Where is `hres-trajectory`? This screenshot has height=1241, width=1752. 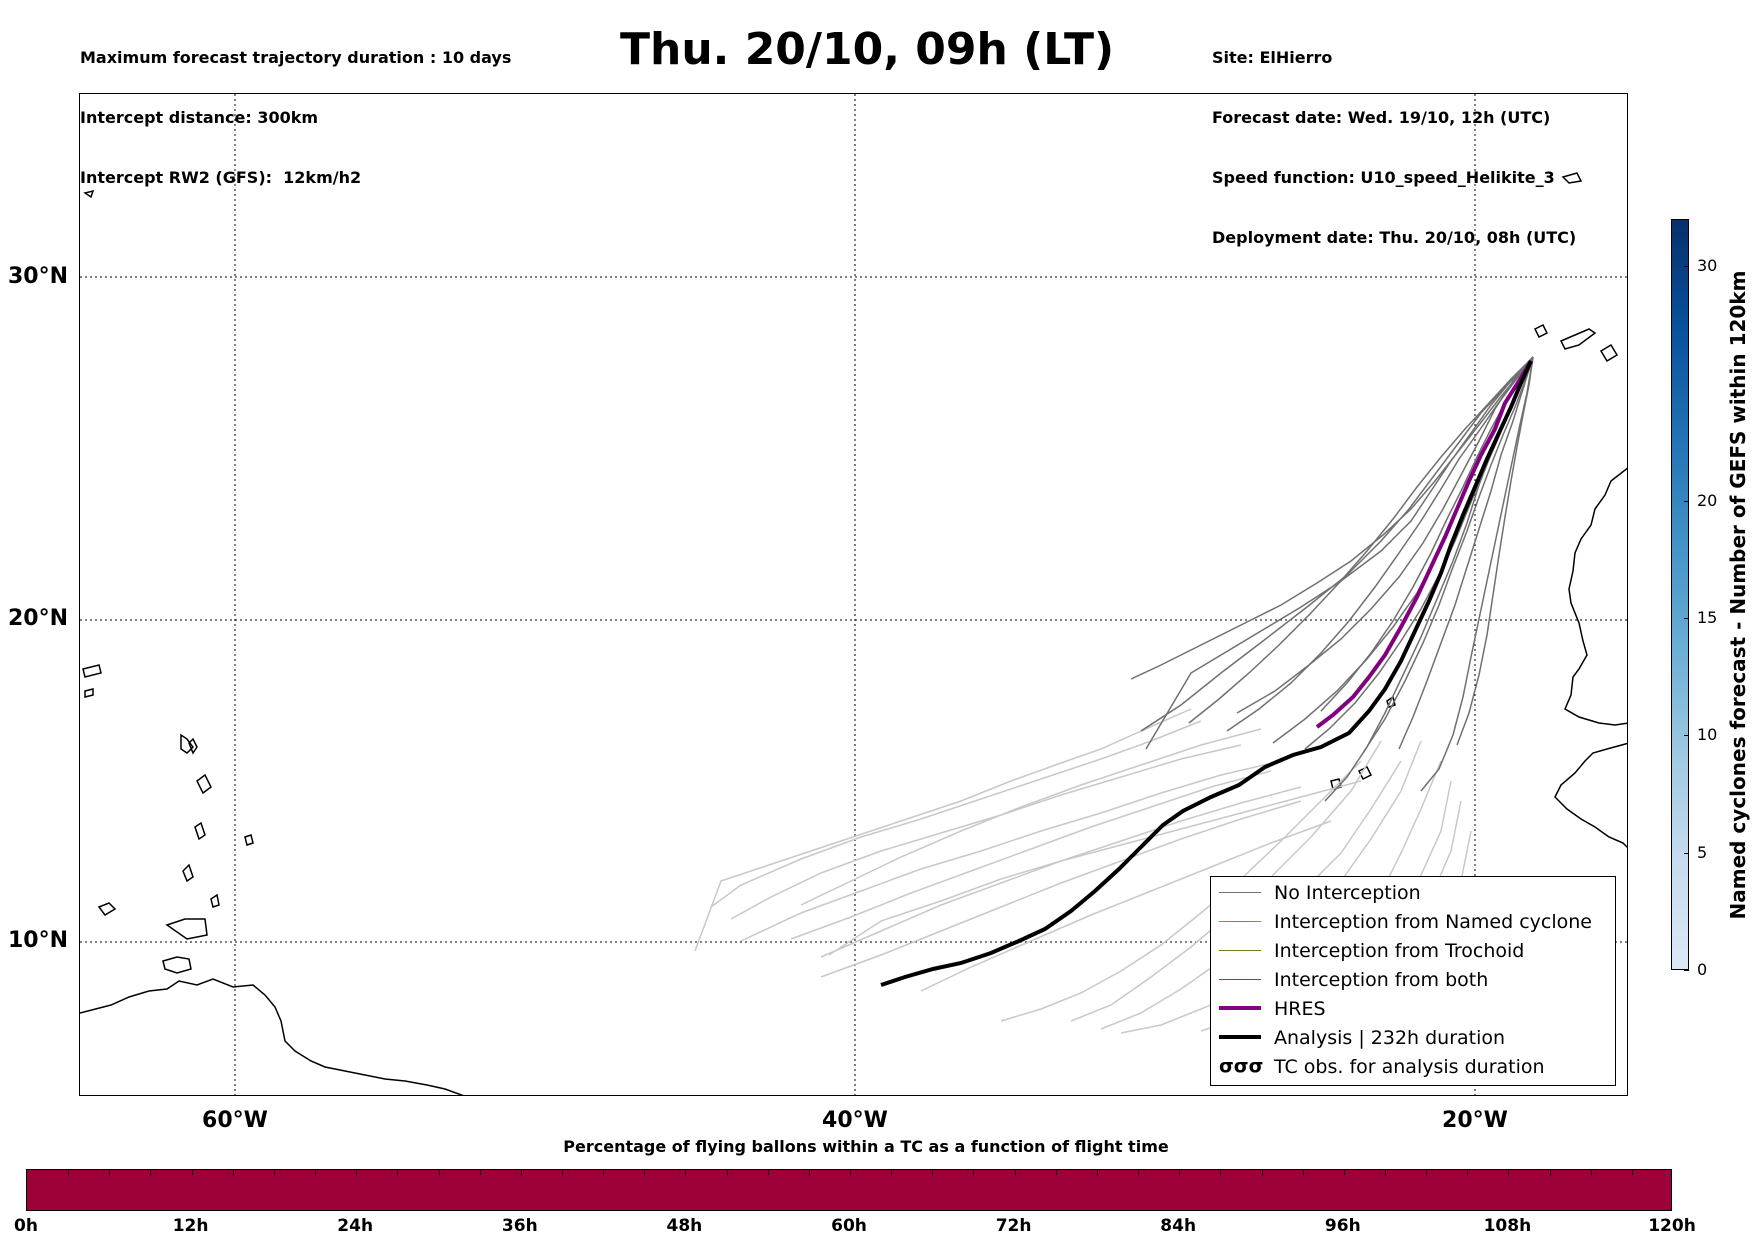
hres-trajectory is located at coordinates (1424, 544).